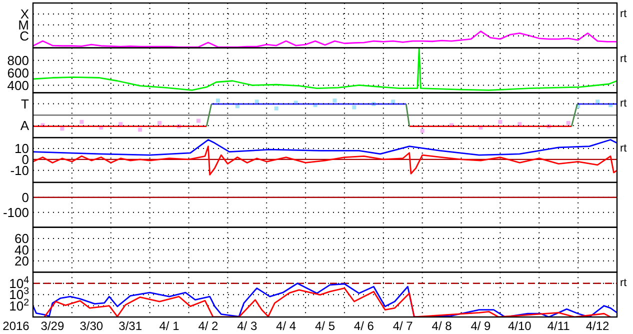 The height and width of the screenshot is (334, 633). What do you see at coordinates (18, 72) in the screenshot?
I see `y-tick-label: 600` at bounding box center [18, 72].